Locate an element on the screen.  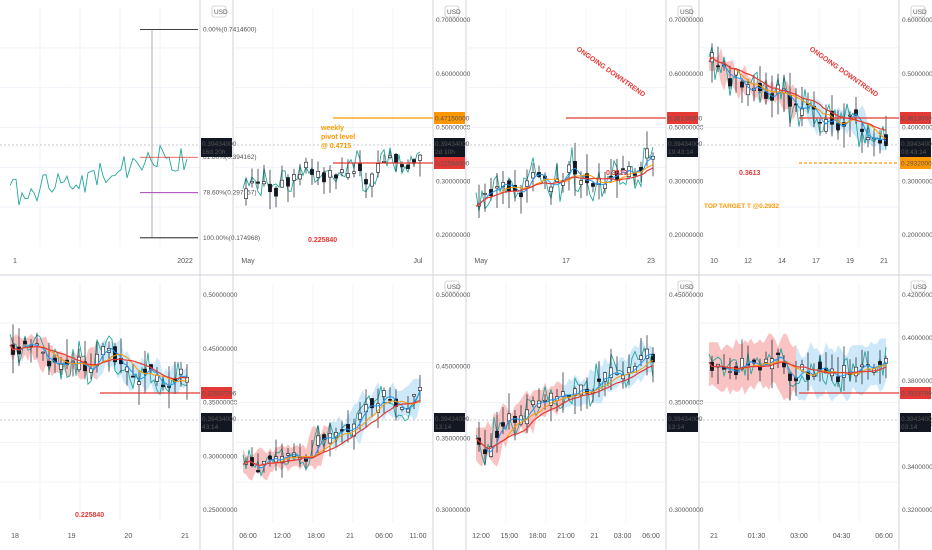
level-tag-value: 0.22584000 is located at coordinates (452, 164).